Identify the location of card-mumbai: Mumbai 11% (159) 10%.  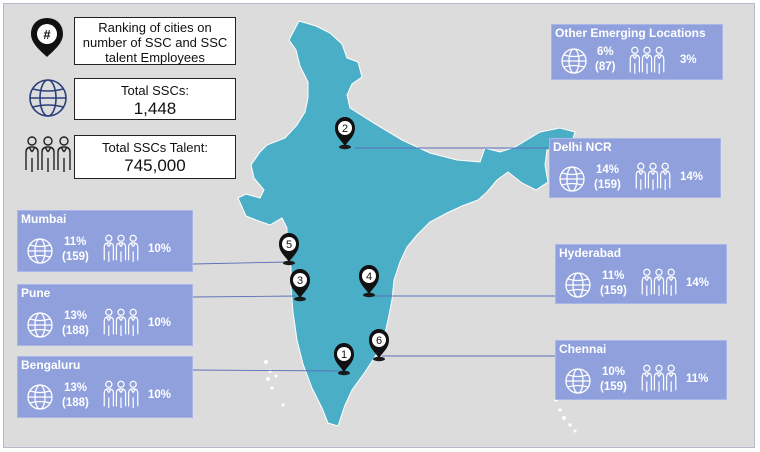
(105, 241).